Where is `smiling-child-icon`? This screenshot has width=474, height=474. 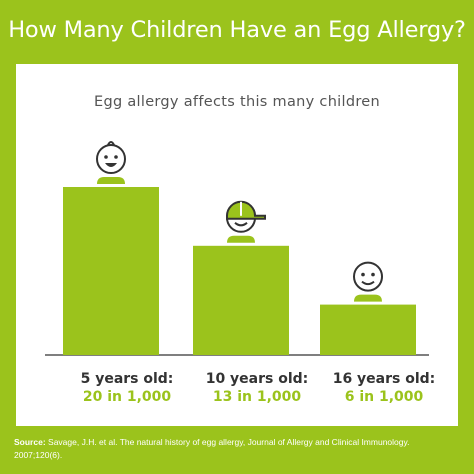
smiling-child-icon is located at coordinates (111, 162).